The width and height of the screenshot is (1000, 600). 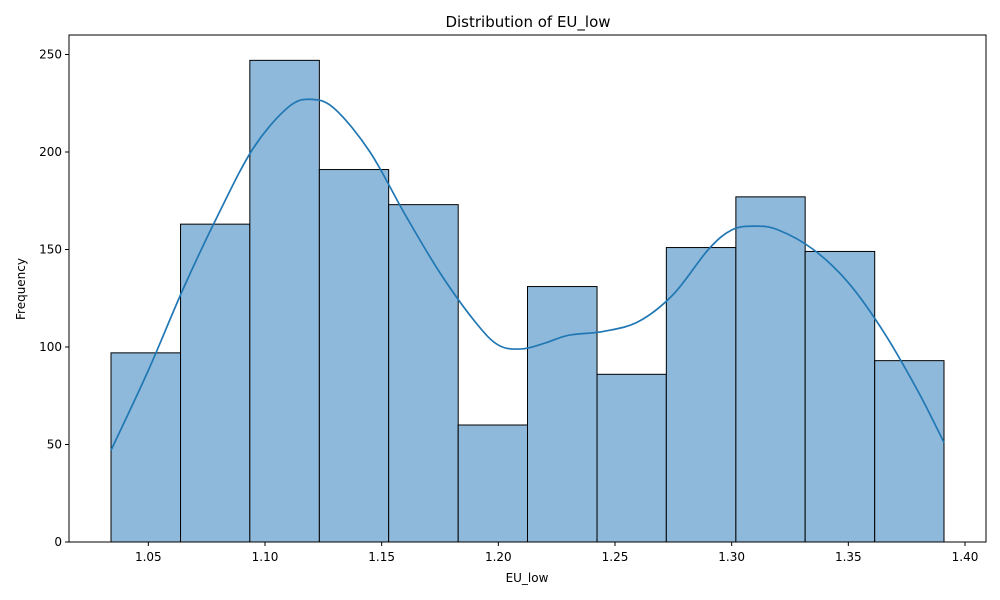 I want to click on x-axis: 1.05 1.10 1.15 1.20 1.25 1.30 1.35 1.40, so click(x=556, y=553).